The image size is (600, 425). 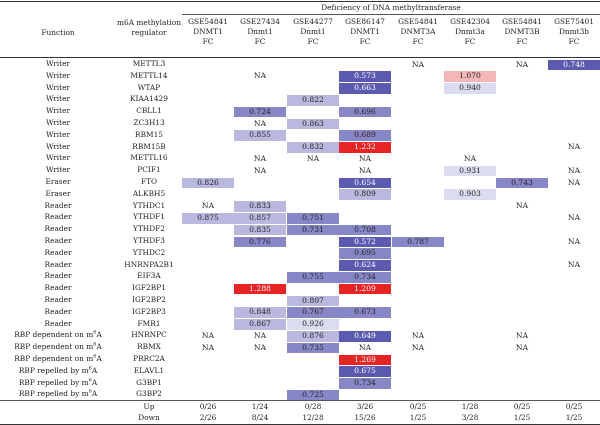 What do you see at coordinates (365, 336) in the screenshot?
I see `fc-value-cell: 0.649` at bounding box center [365, 336].